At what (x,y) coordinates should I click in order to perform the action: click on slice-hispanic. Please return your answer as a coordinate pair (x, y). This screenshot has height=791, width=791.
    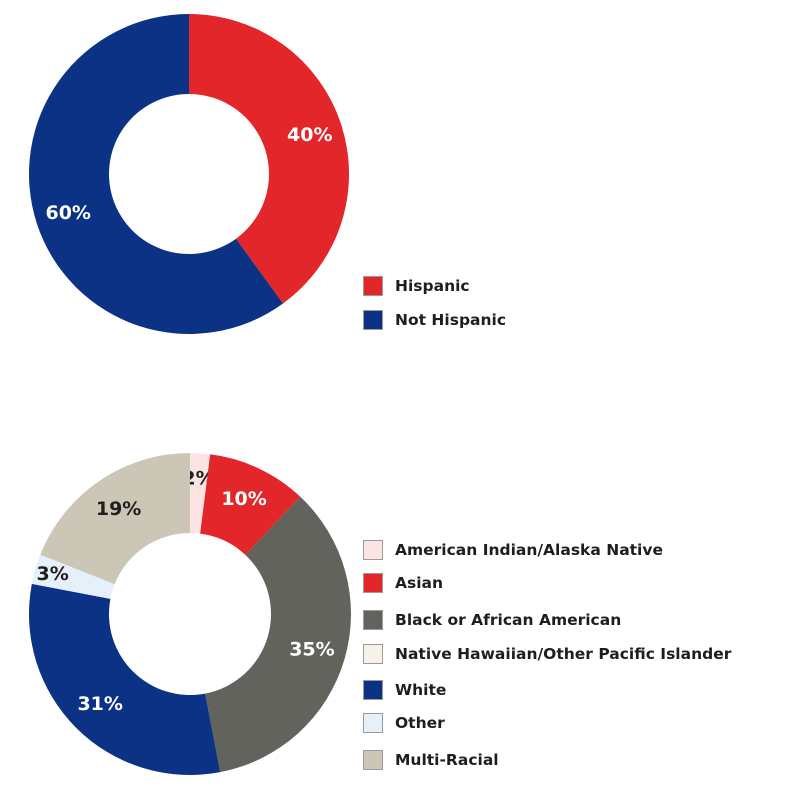
    Looking at the image, I should click on (269, 159).